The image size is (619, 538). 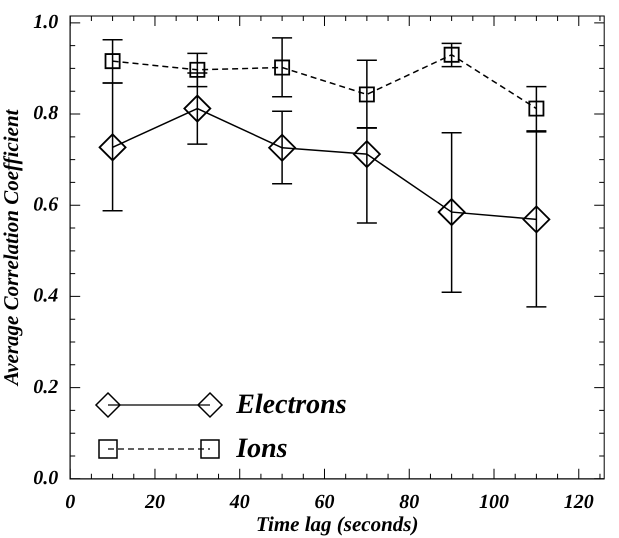 I want to click on x-tick-label: 120, so click(x=579, y=501).